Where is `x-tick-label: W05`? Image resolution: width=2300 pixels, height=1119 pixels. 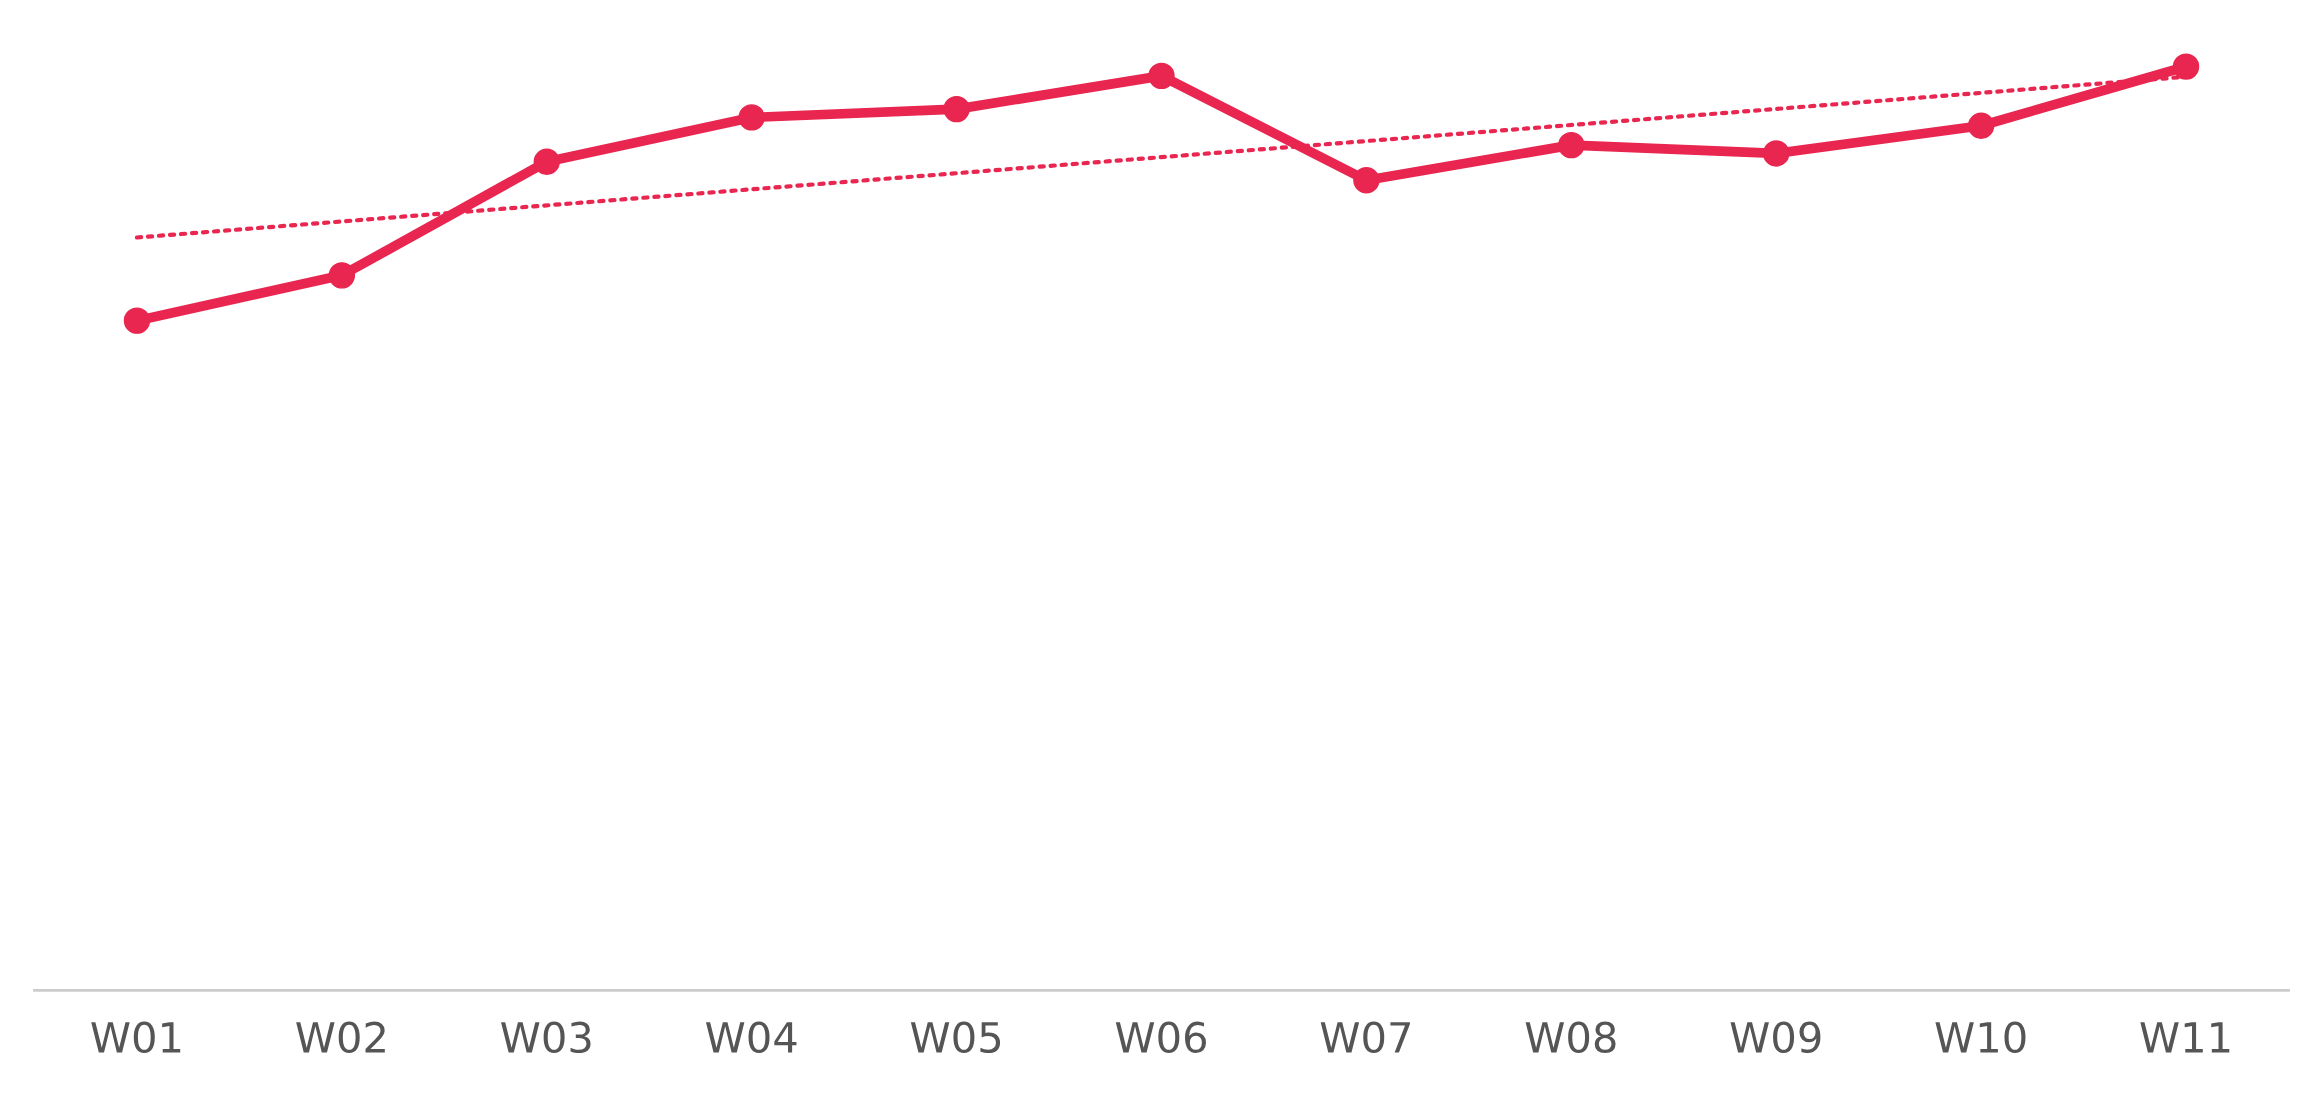 x-tick-label: W05 is located at coordinates (955, 1037).